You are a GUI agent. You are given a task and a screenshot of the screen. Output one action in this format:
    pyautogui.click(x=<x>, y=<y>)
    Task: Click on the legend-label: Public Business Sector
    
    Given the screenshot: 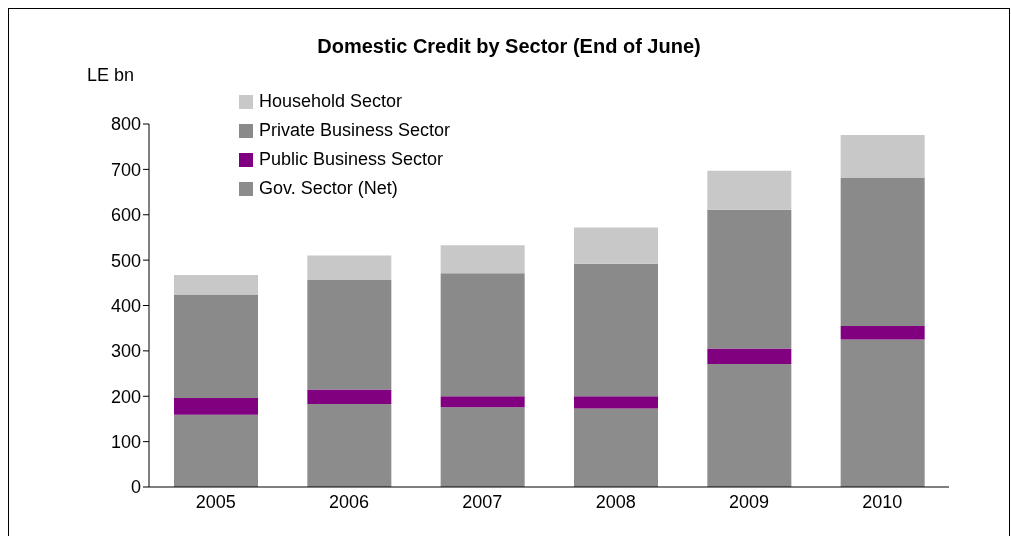 What is the action you would take?
    pyautogui.click(x=351, y=159)
    